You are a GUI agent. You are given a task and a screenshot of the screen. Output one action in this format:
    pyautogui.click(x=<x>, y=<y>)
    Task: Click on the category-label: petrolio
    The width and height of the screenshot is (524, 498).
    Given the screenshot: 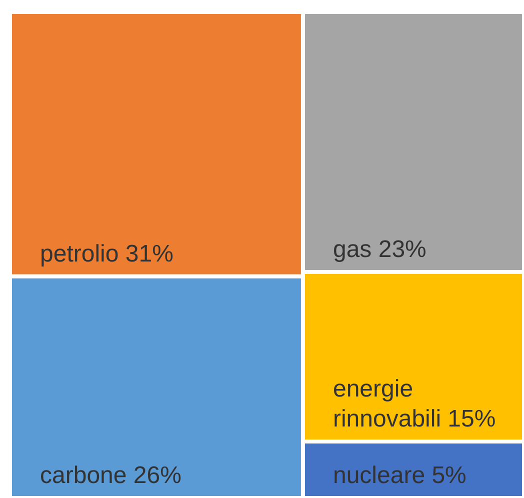 What is the action you would take?
    pyautogui.click(x=79, y=254)
    